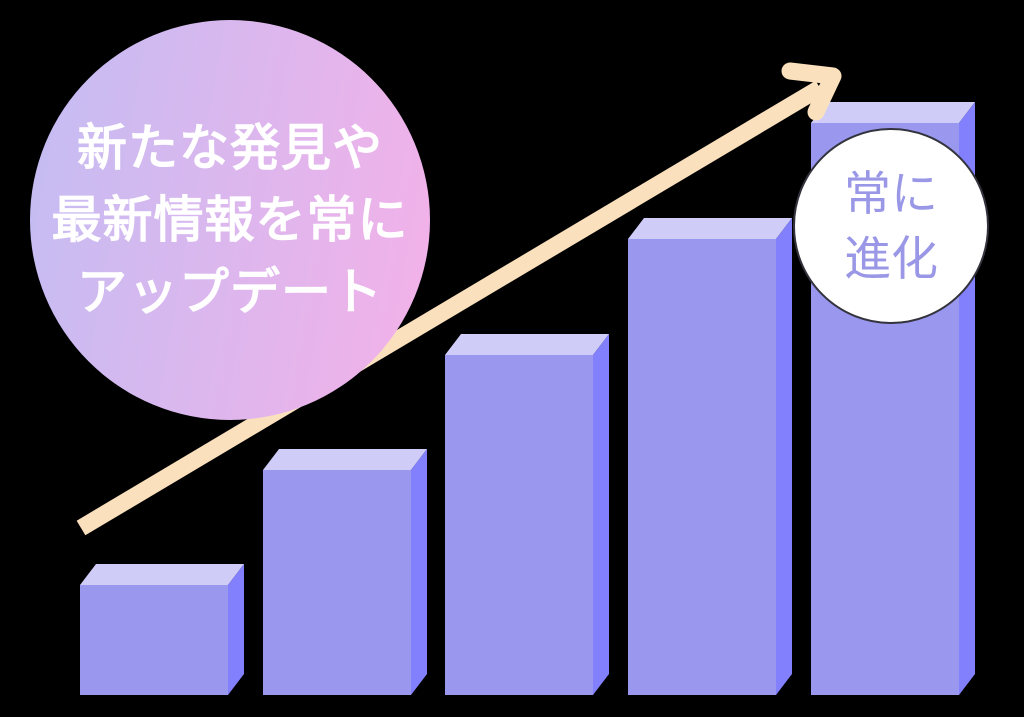  What do you see at coordinates (230, 148) in the screenshot?
I see `bubble-text-line-1: 新たな発見や` at bounding box center [230, 148].